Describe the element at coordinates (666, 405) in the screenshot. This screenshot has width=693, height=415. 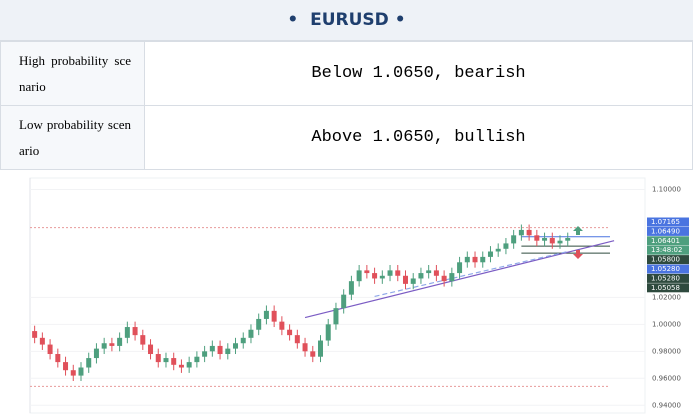
I see `y-tick-label: 0.94000` at that location.